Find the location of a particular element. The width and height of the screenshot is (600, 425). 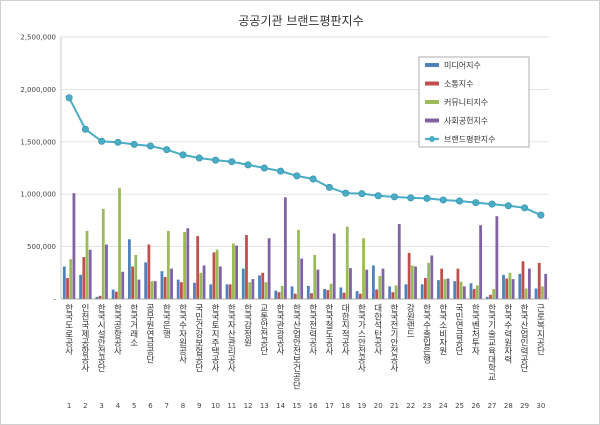

x-rank-label: 19 is located at coordinates (361, 406).